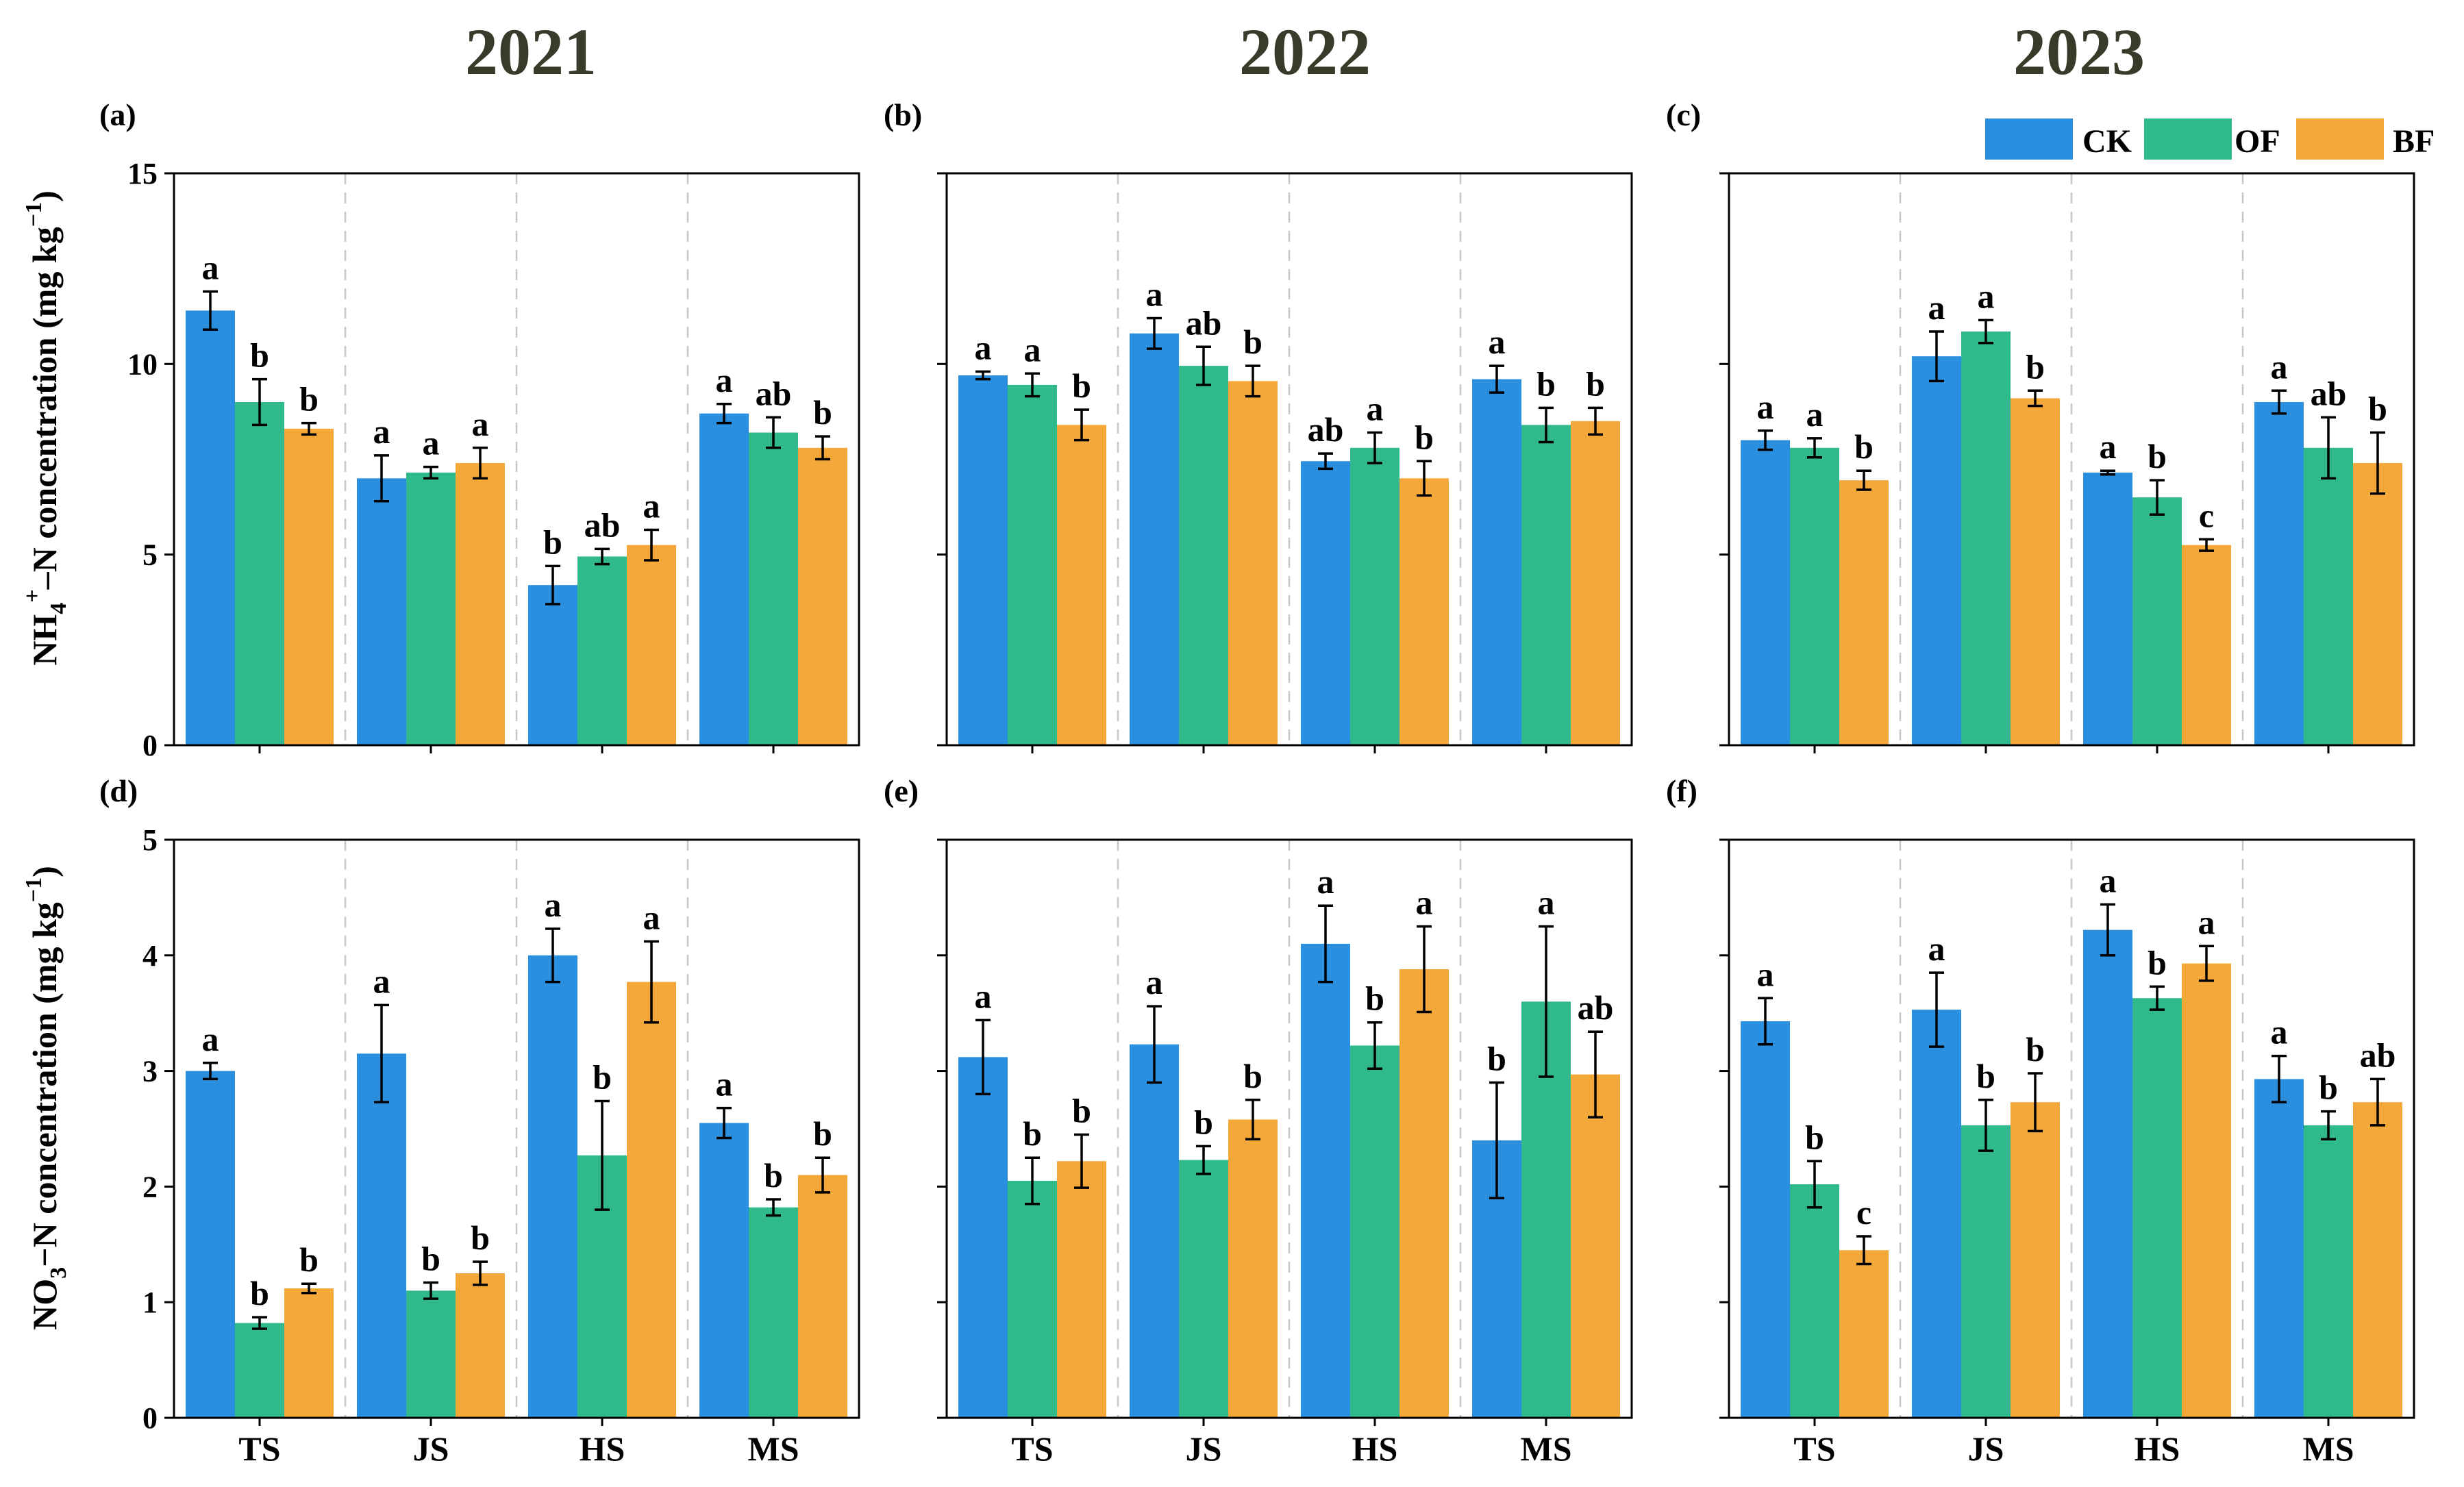 Image resolution: width=2464 pixels, height=1487 pixels. What do you see at coordinates (773, 1448) in the screenshot?
I see `x-category-label-ms: MS` at bounding box center [773, 1448].